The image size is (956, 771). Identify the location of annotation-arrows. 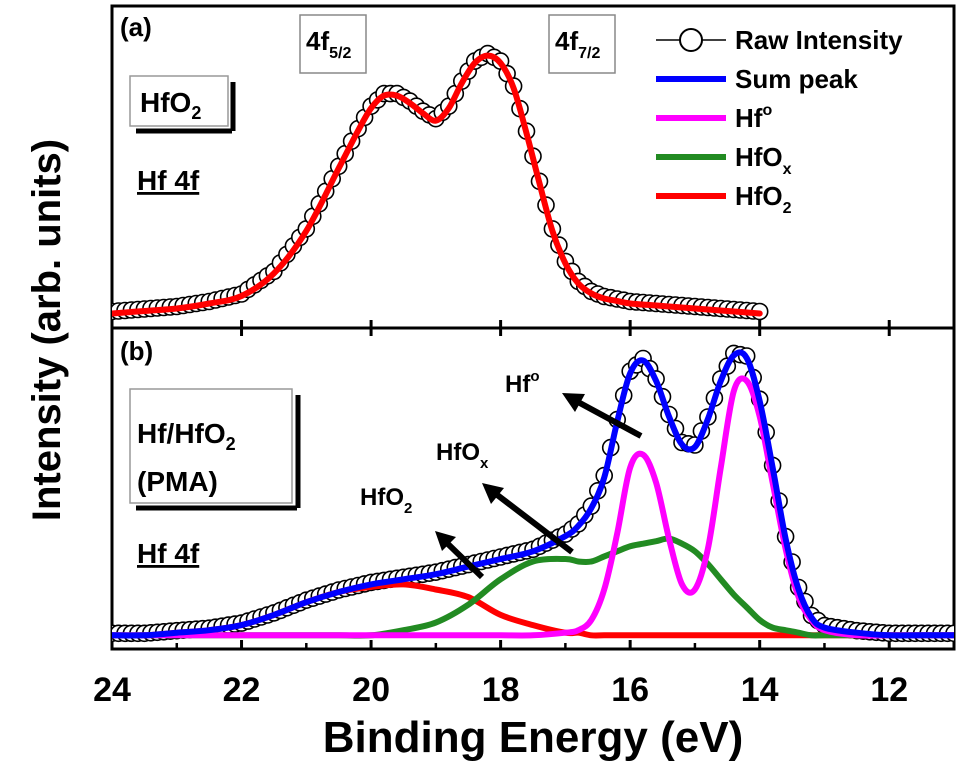
(539, 486).